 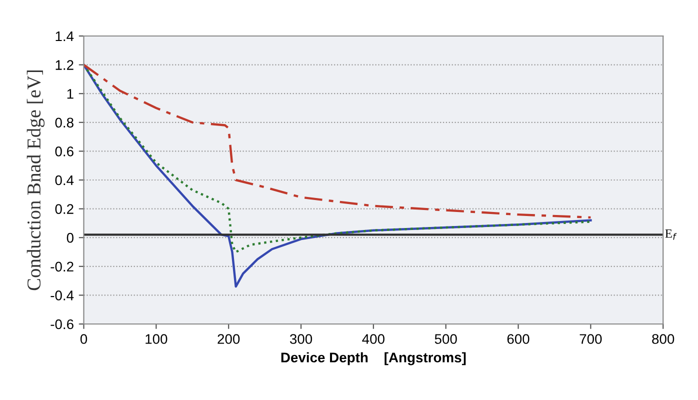 What do you see at coordinates (62, 295) in the screenshot?
I see `y-tick-label: -0.4` at bounding box center [62, 295].